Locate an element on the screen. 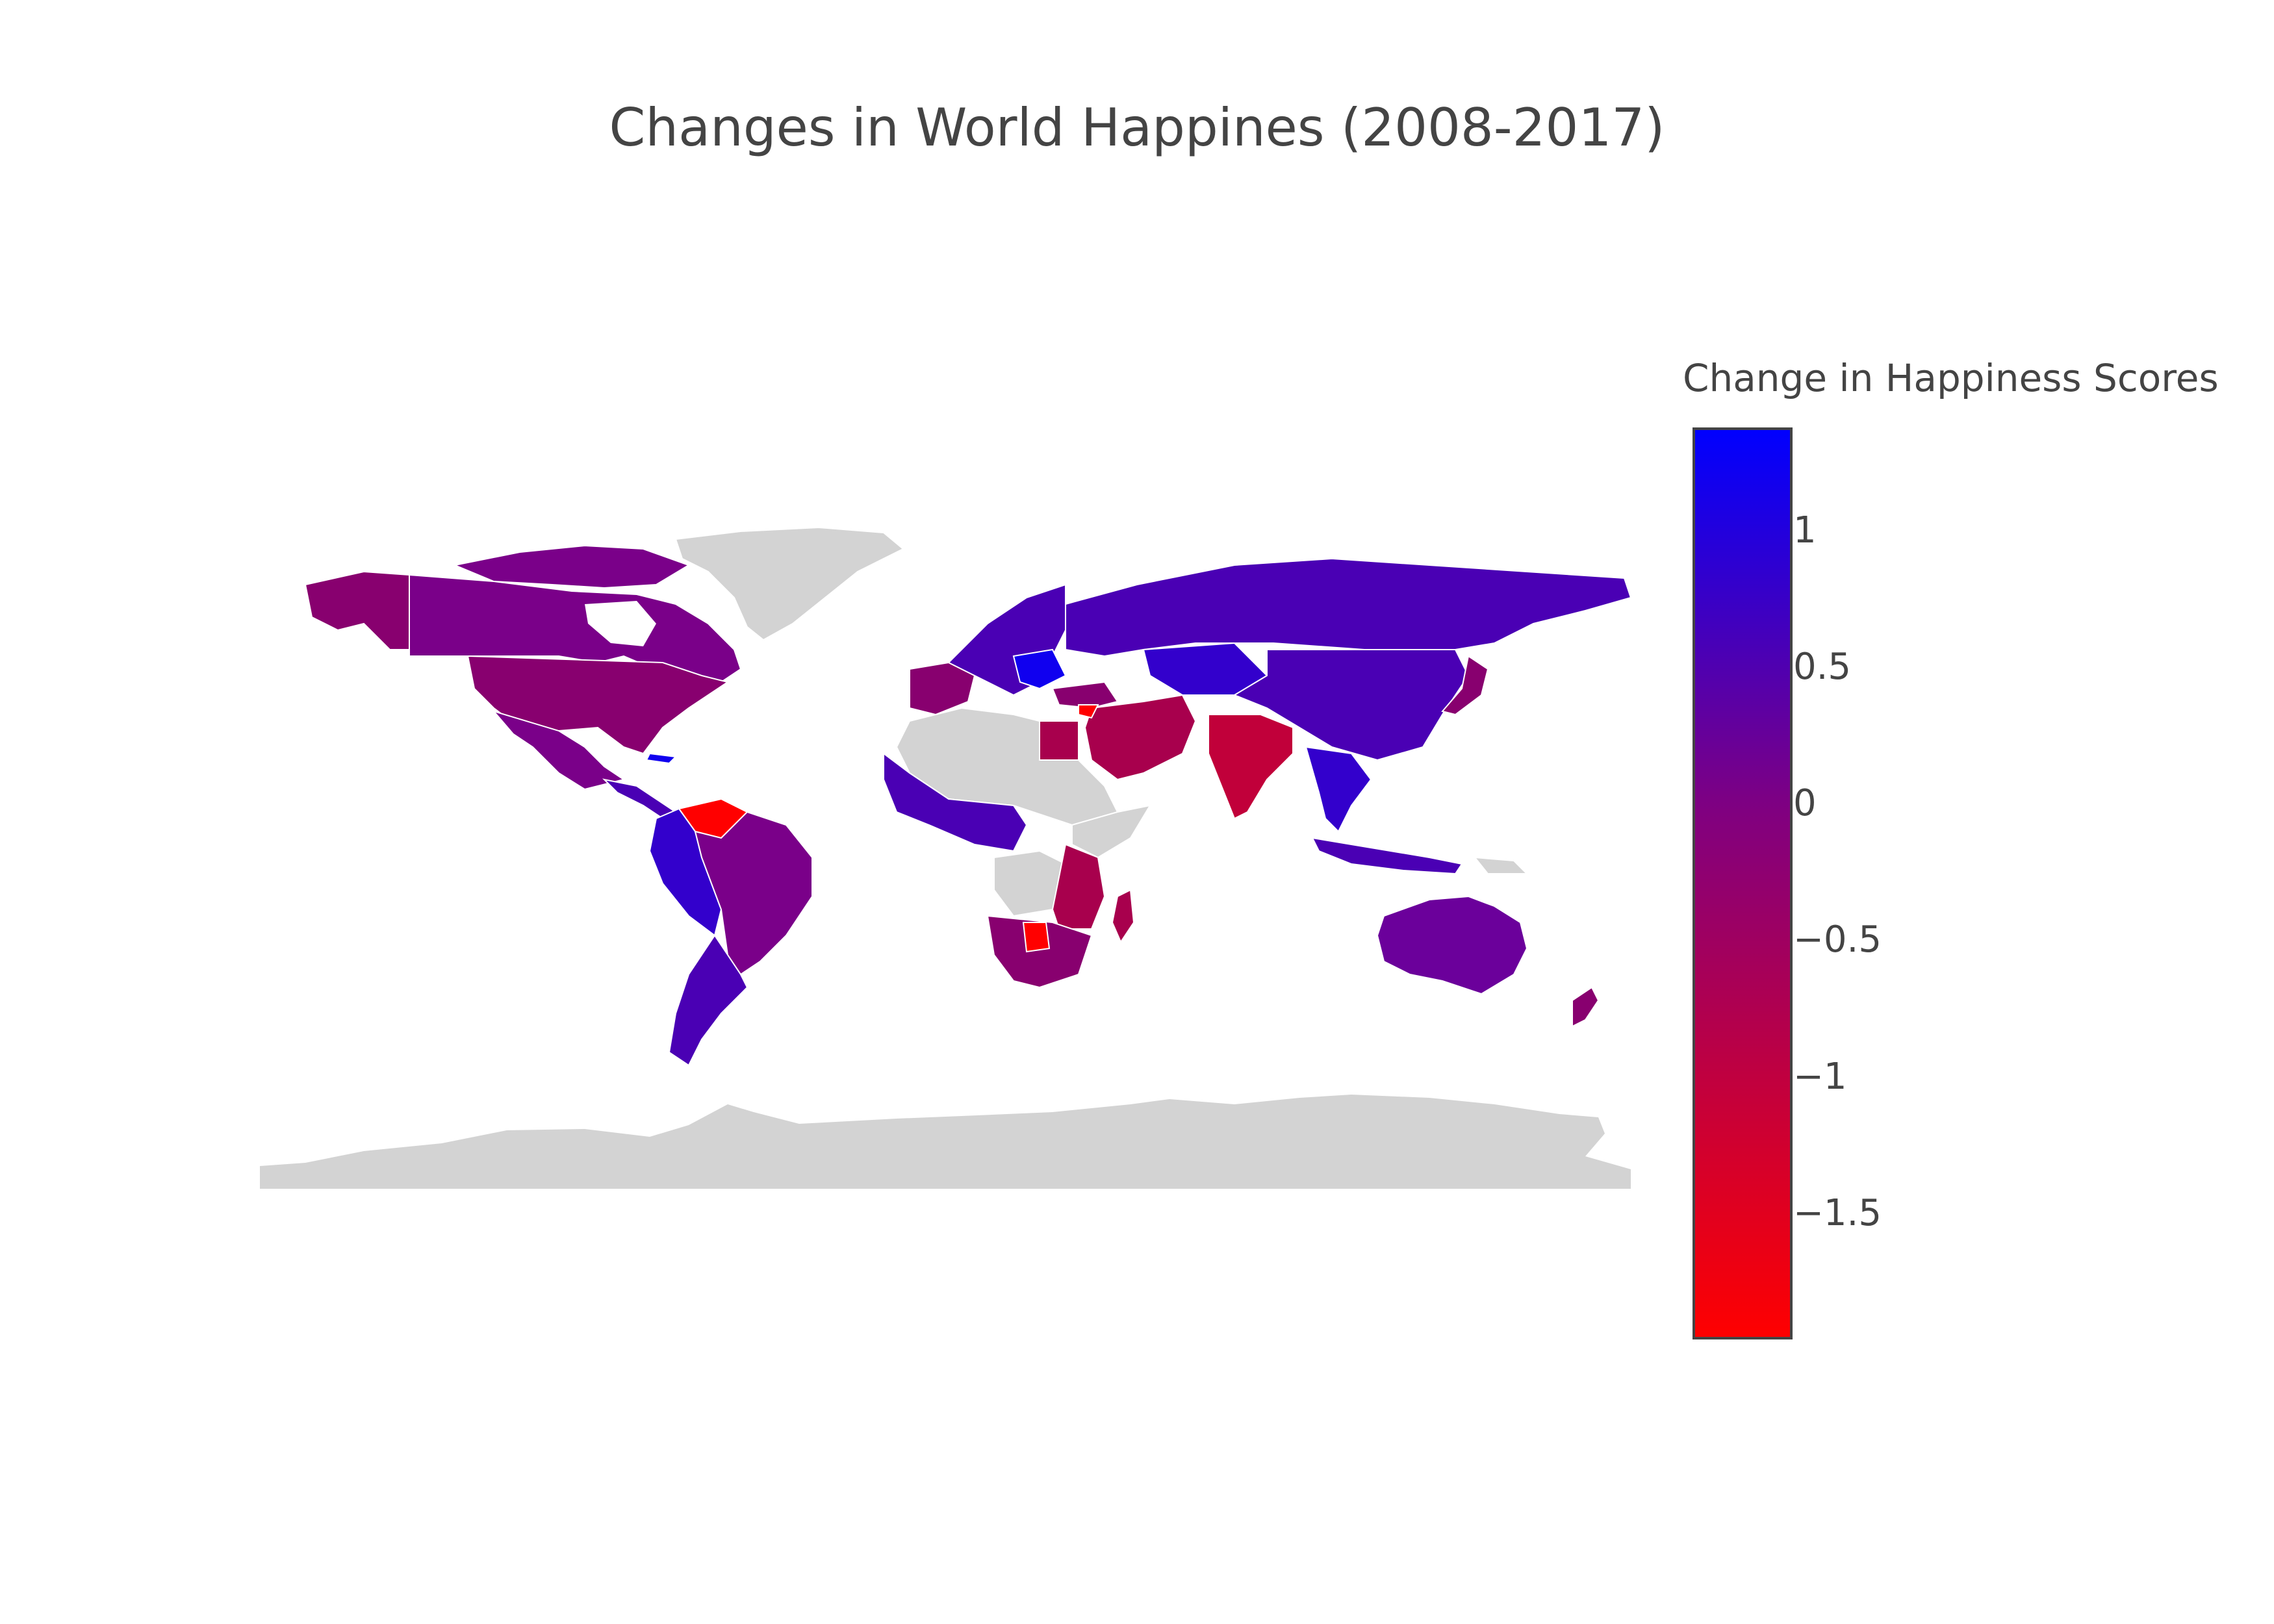 The image size is (2274, 1624). region-caribbean is located at coordinates (661, 758).